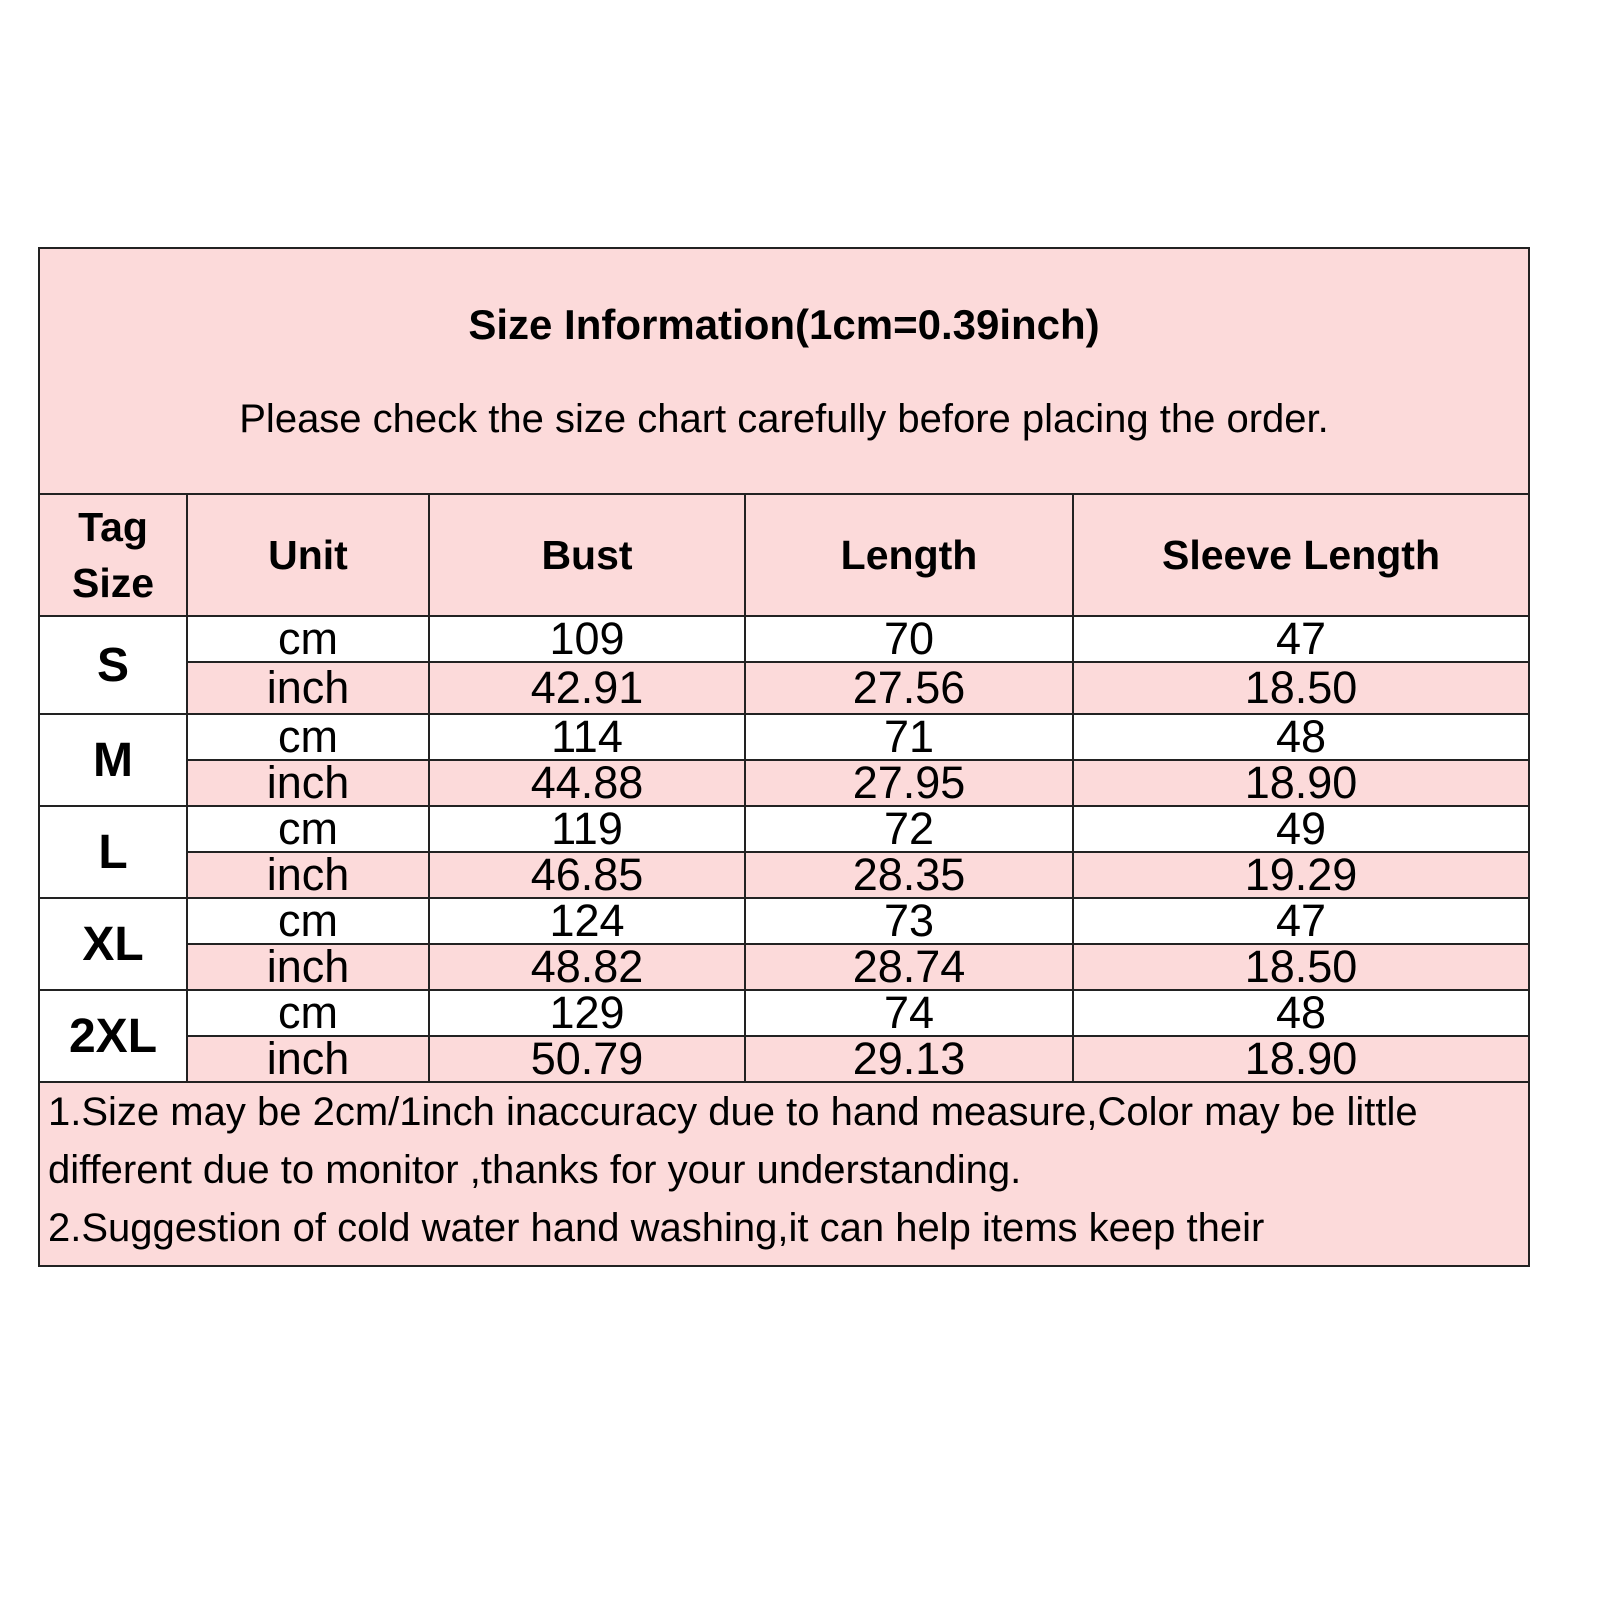 The width and height of the screenshot is (1600, 1600). I want to click on length-cell: 27.95, so click(909, 783).